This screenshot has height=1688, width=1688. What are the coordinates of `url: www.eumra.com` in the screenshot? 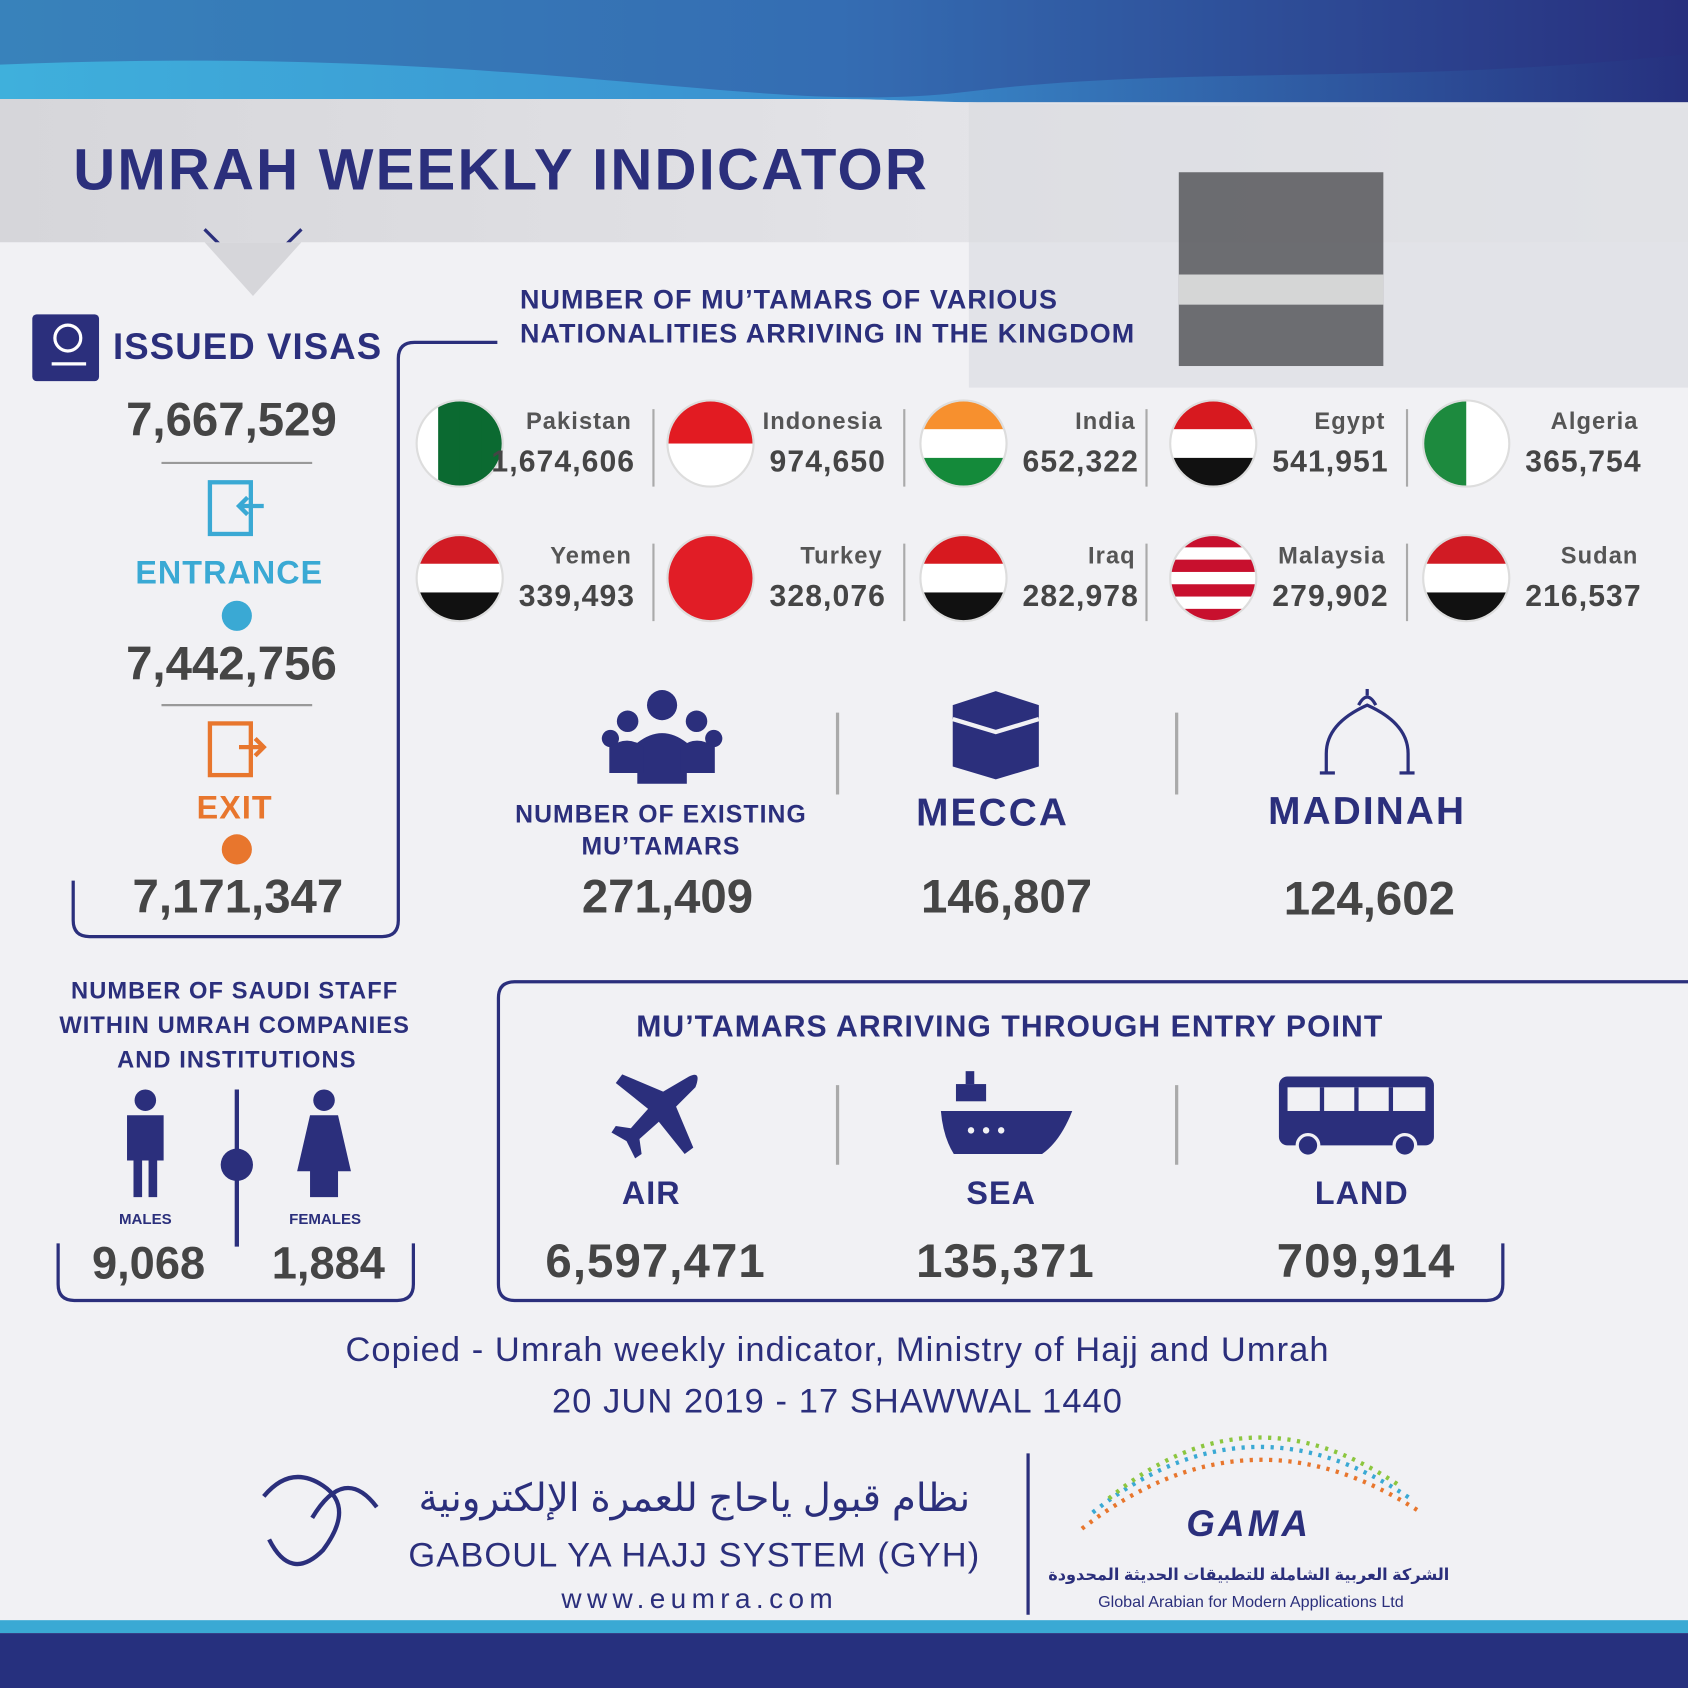 It's located at (699, 1598).